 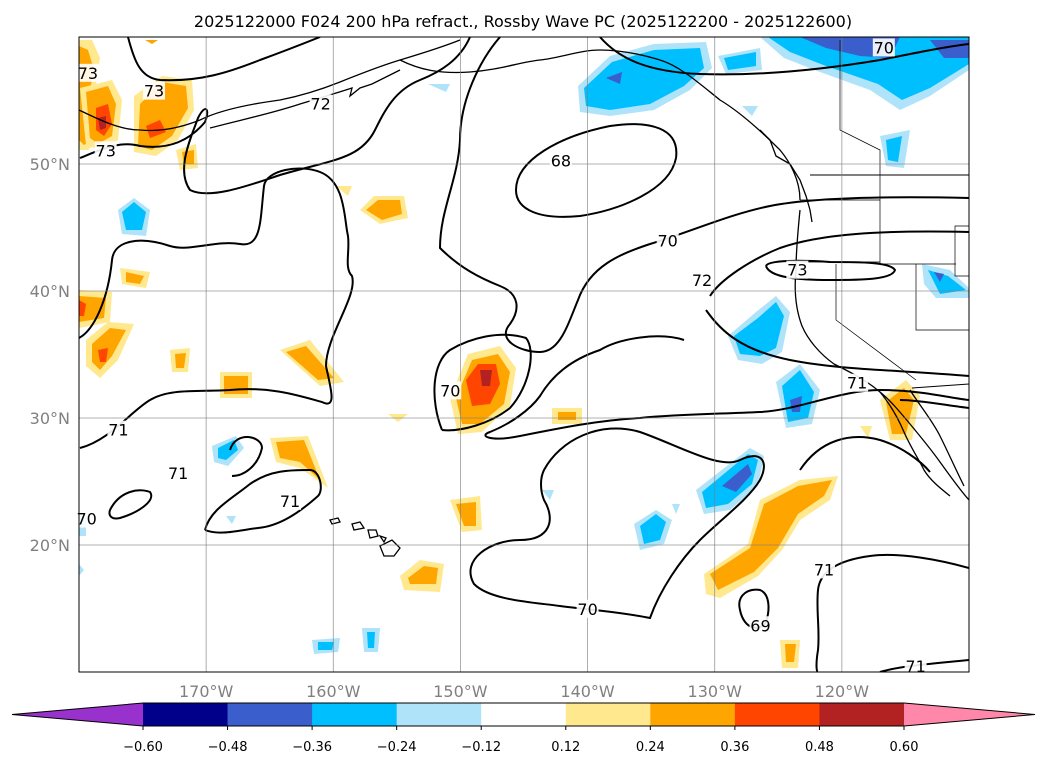 I want to click on coastline-bc, so click(x=786, y=176).